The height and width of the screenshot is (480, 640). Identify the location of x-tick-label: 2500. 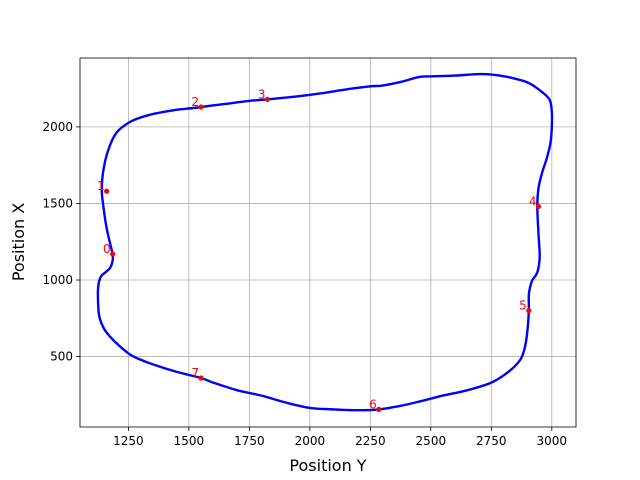
(431, 441).